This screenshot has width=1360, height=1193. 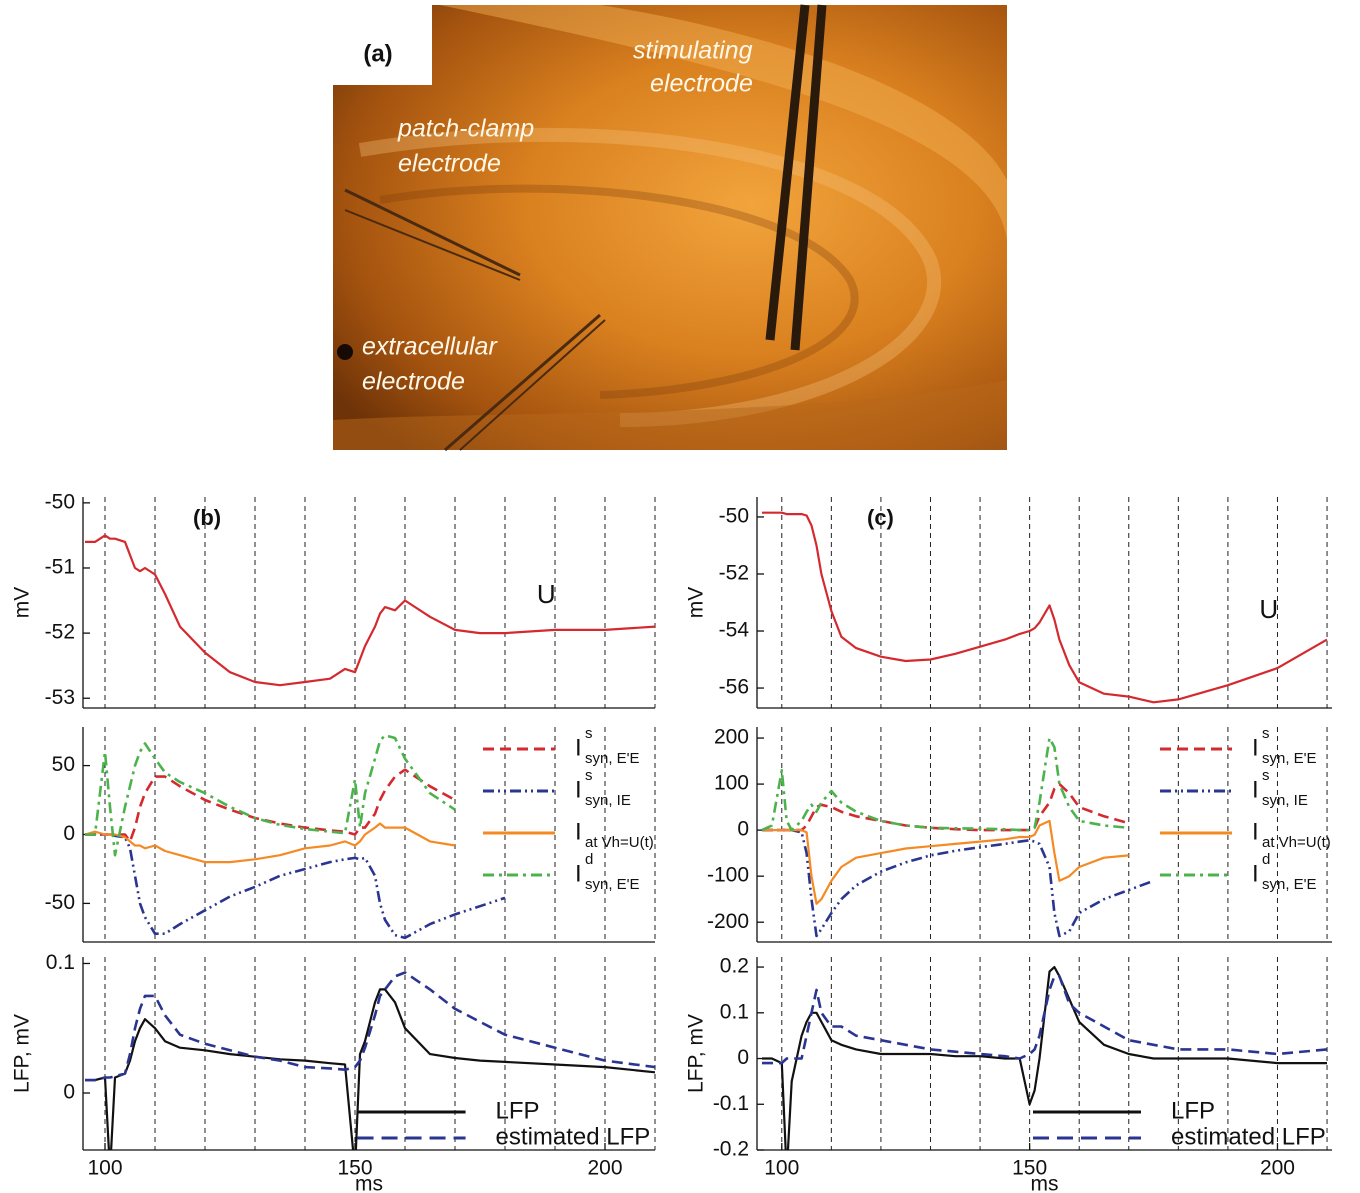 What do you see at coordinates (63, 764) in the screenshot?
I see `y-tick-label: 50` at bounding box center [63, 764].